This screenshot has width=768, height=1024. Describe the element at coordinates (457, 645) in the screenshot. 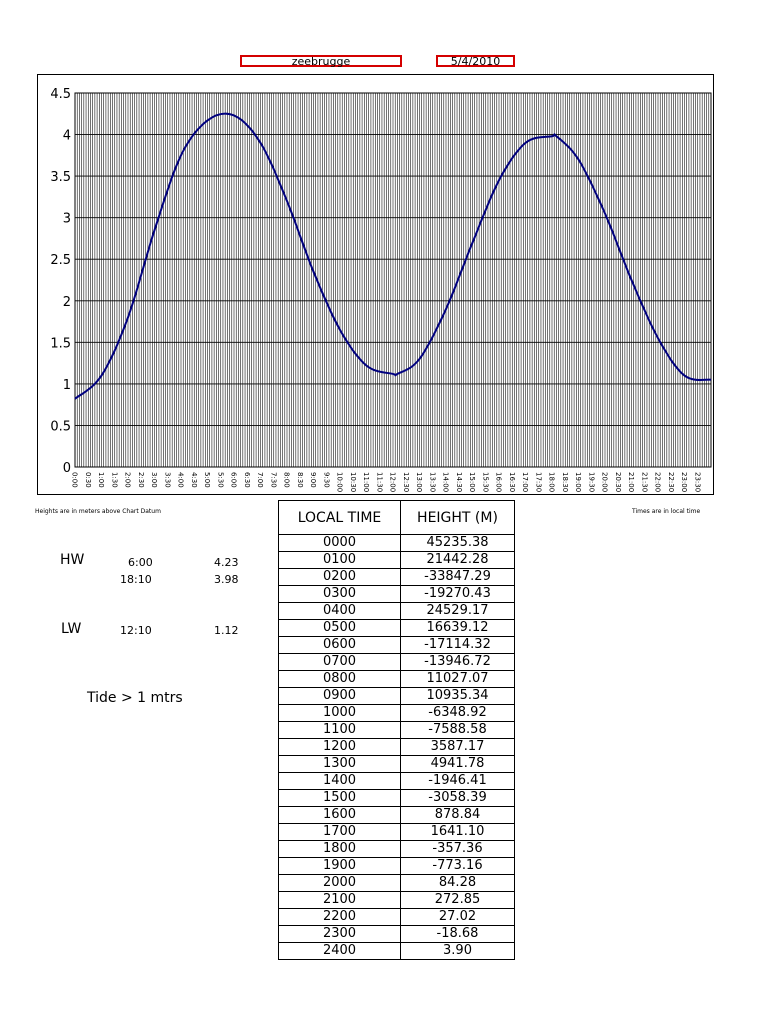

I see `height-cell: -17114.32` at that location.